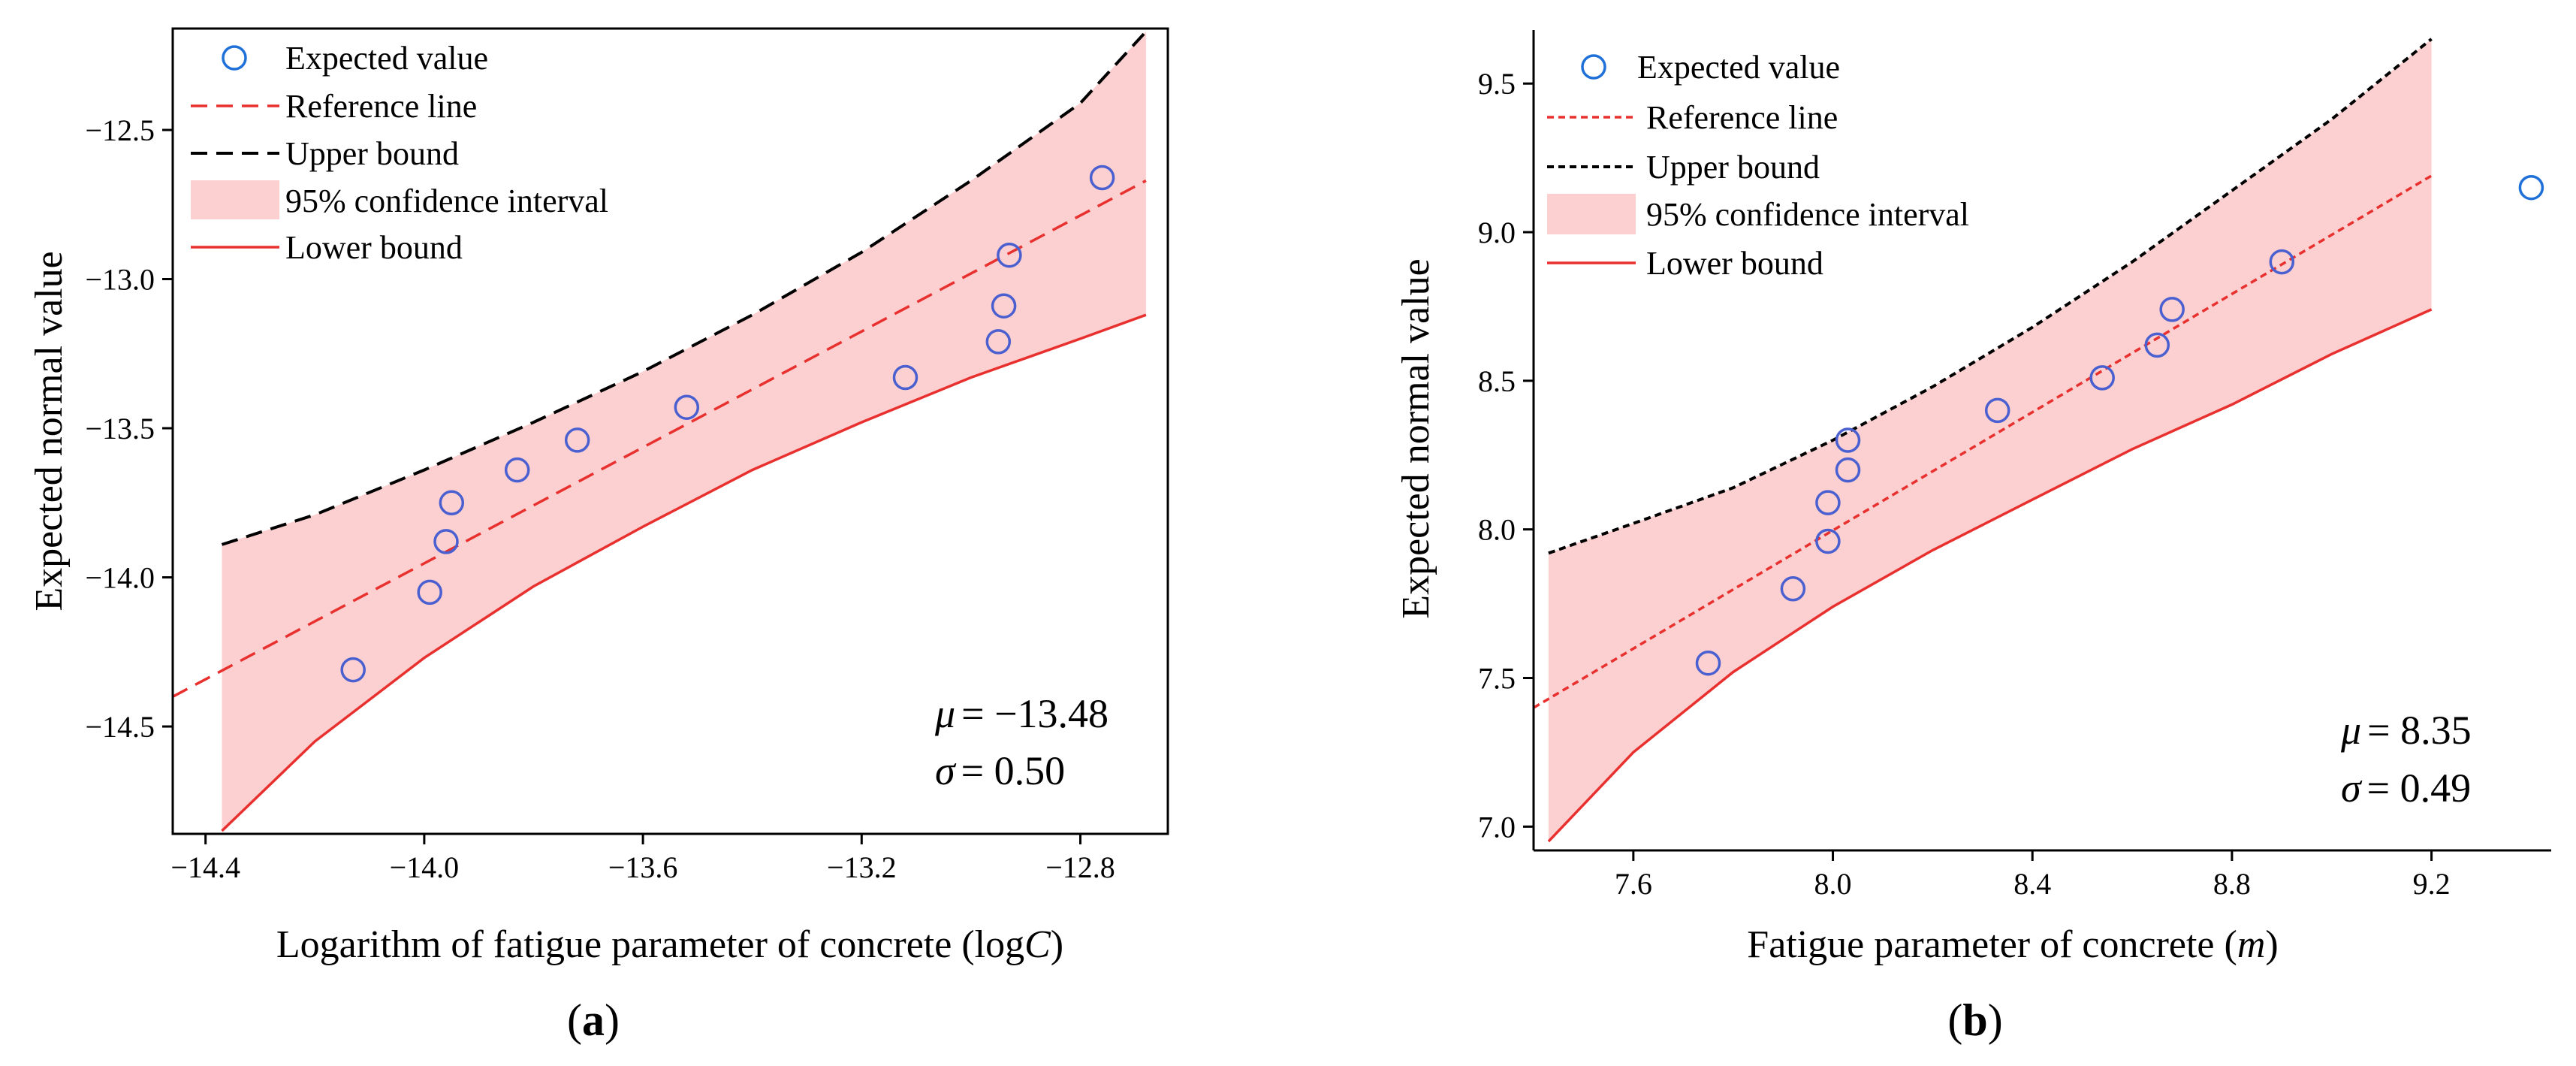 This screenshot has width=2576, height=1066. I want to click on legend-b-label-reference: Reference line, so click(1742, 117).